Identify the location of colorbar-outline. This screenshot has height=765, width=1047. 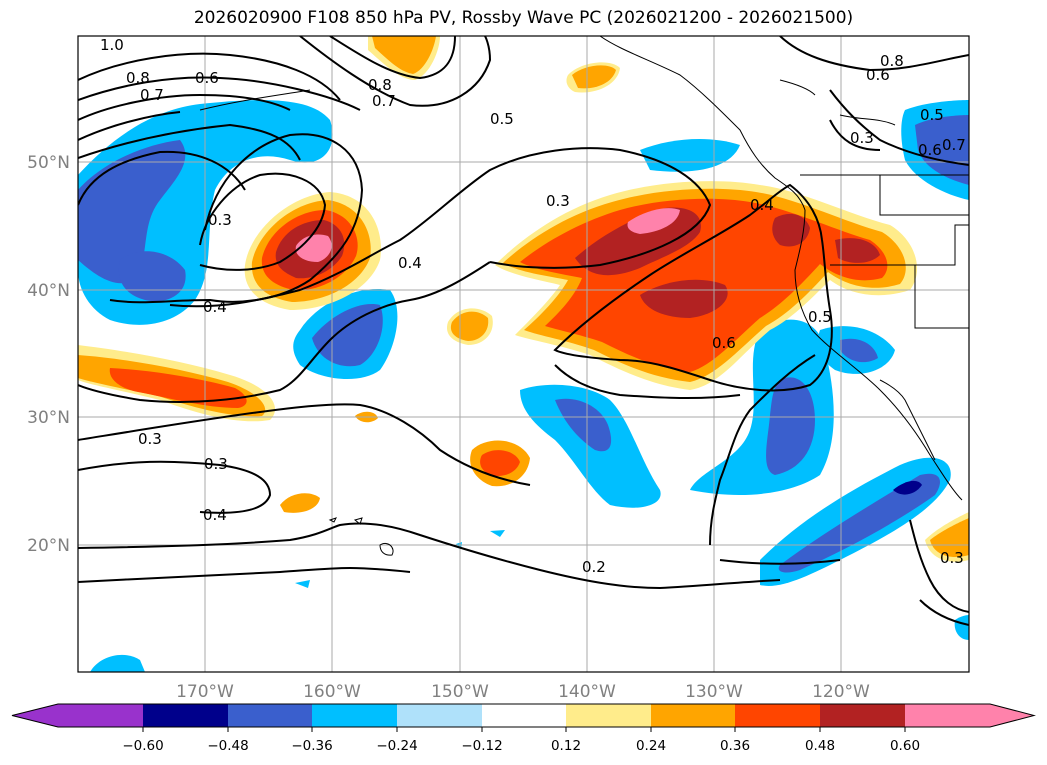
(523, 715).